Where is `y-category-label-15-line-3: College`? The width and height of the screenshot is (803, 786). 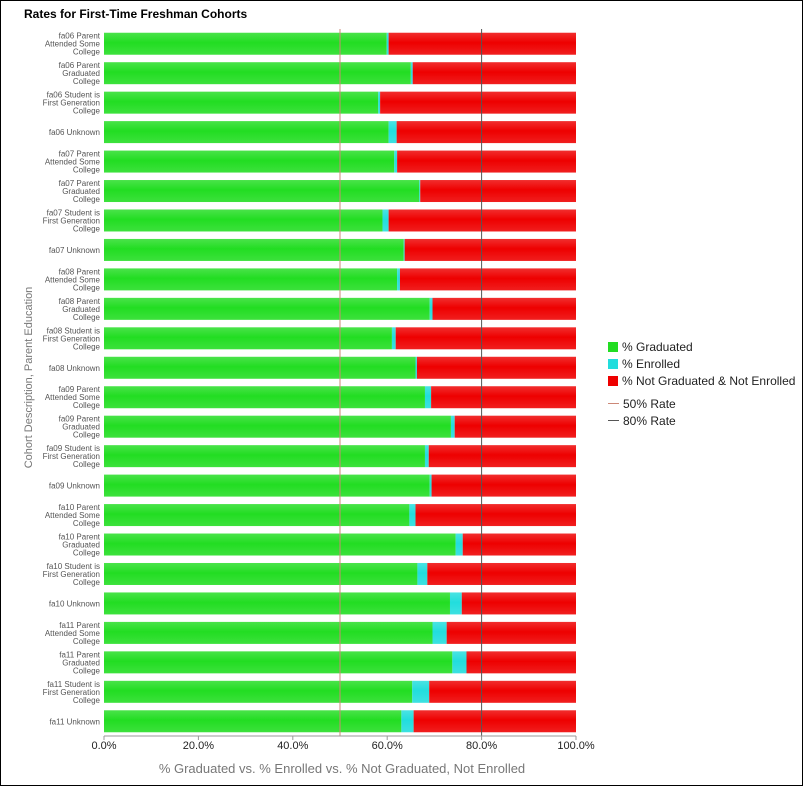 y-category-label-15-line-3: College is located at coordinates (87, 464).